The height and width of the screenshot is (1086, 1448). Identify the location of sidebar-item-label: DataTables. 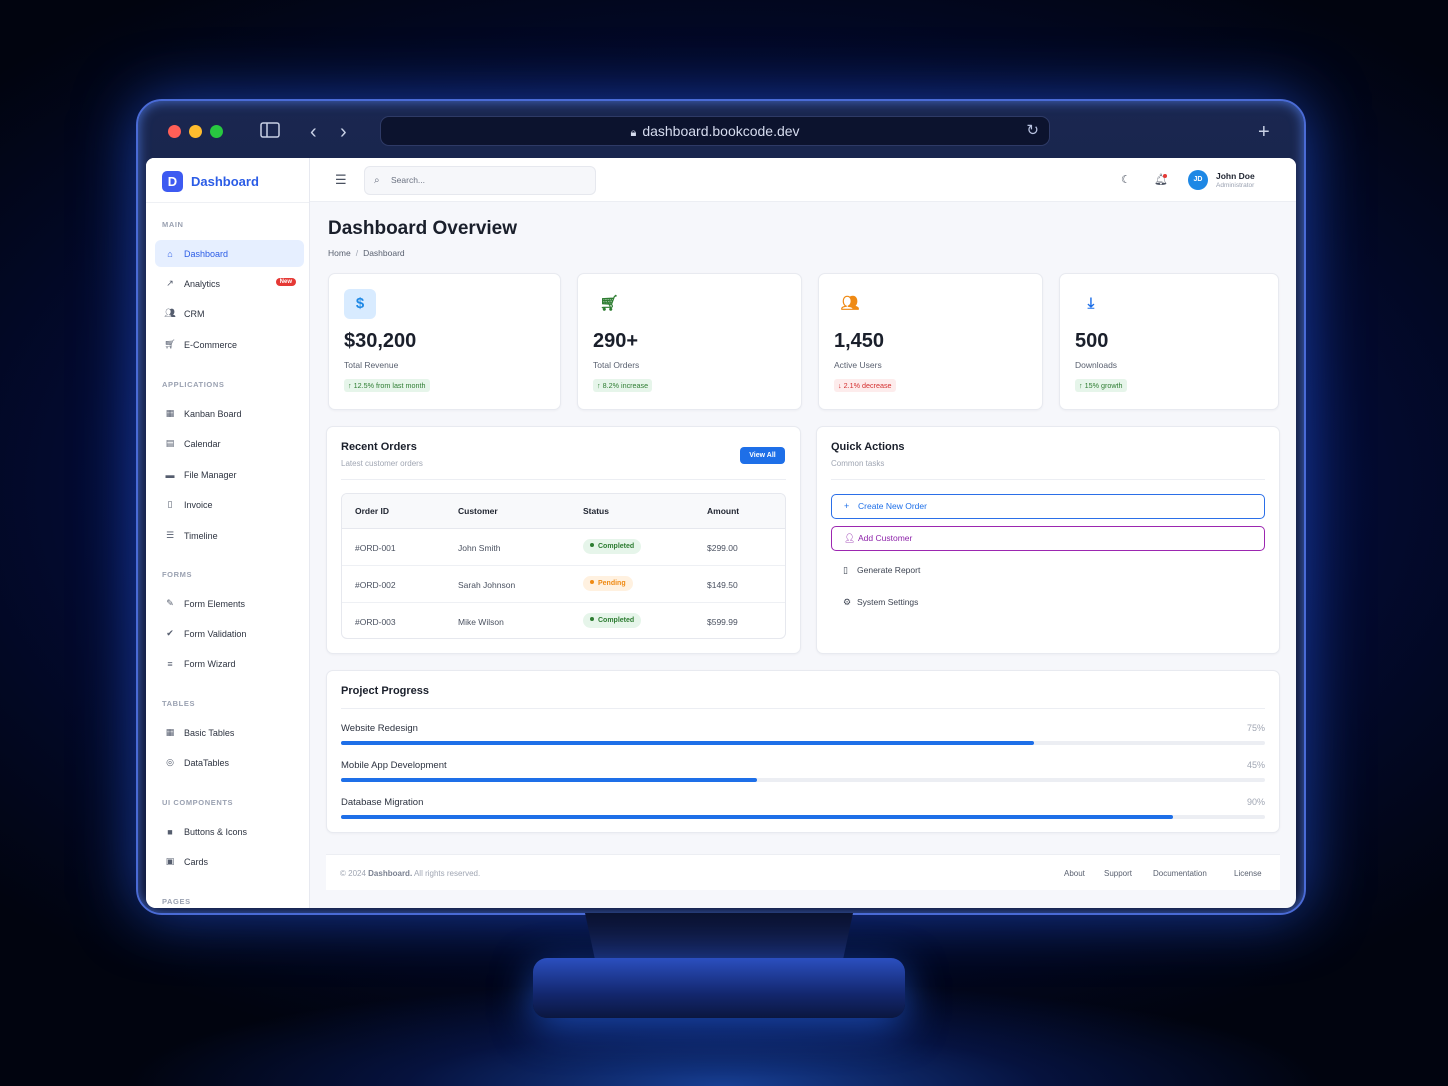
(207, 762).